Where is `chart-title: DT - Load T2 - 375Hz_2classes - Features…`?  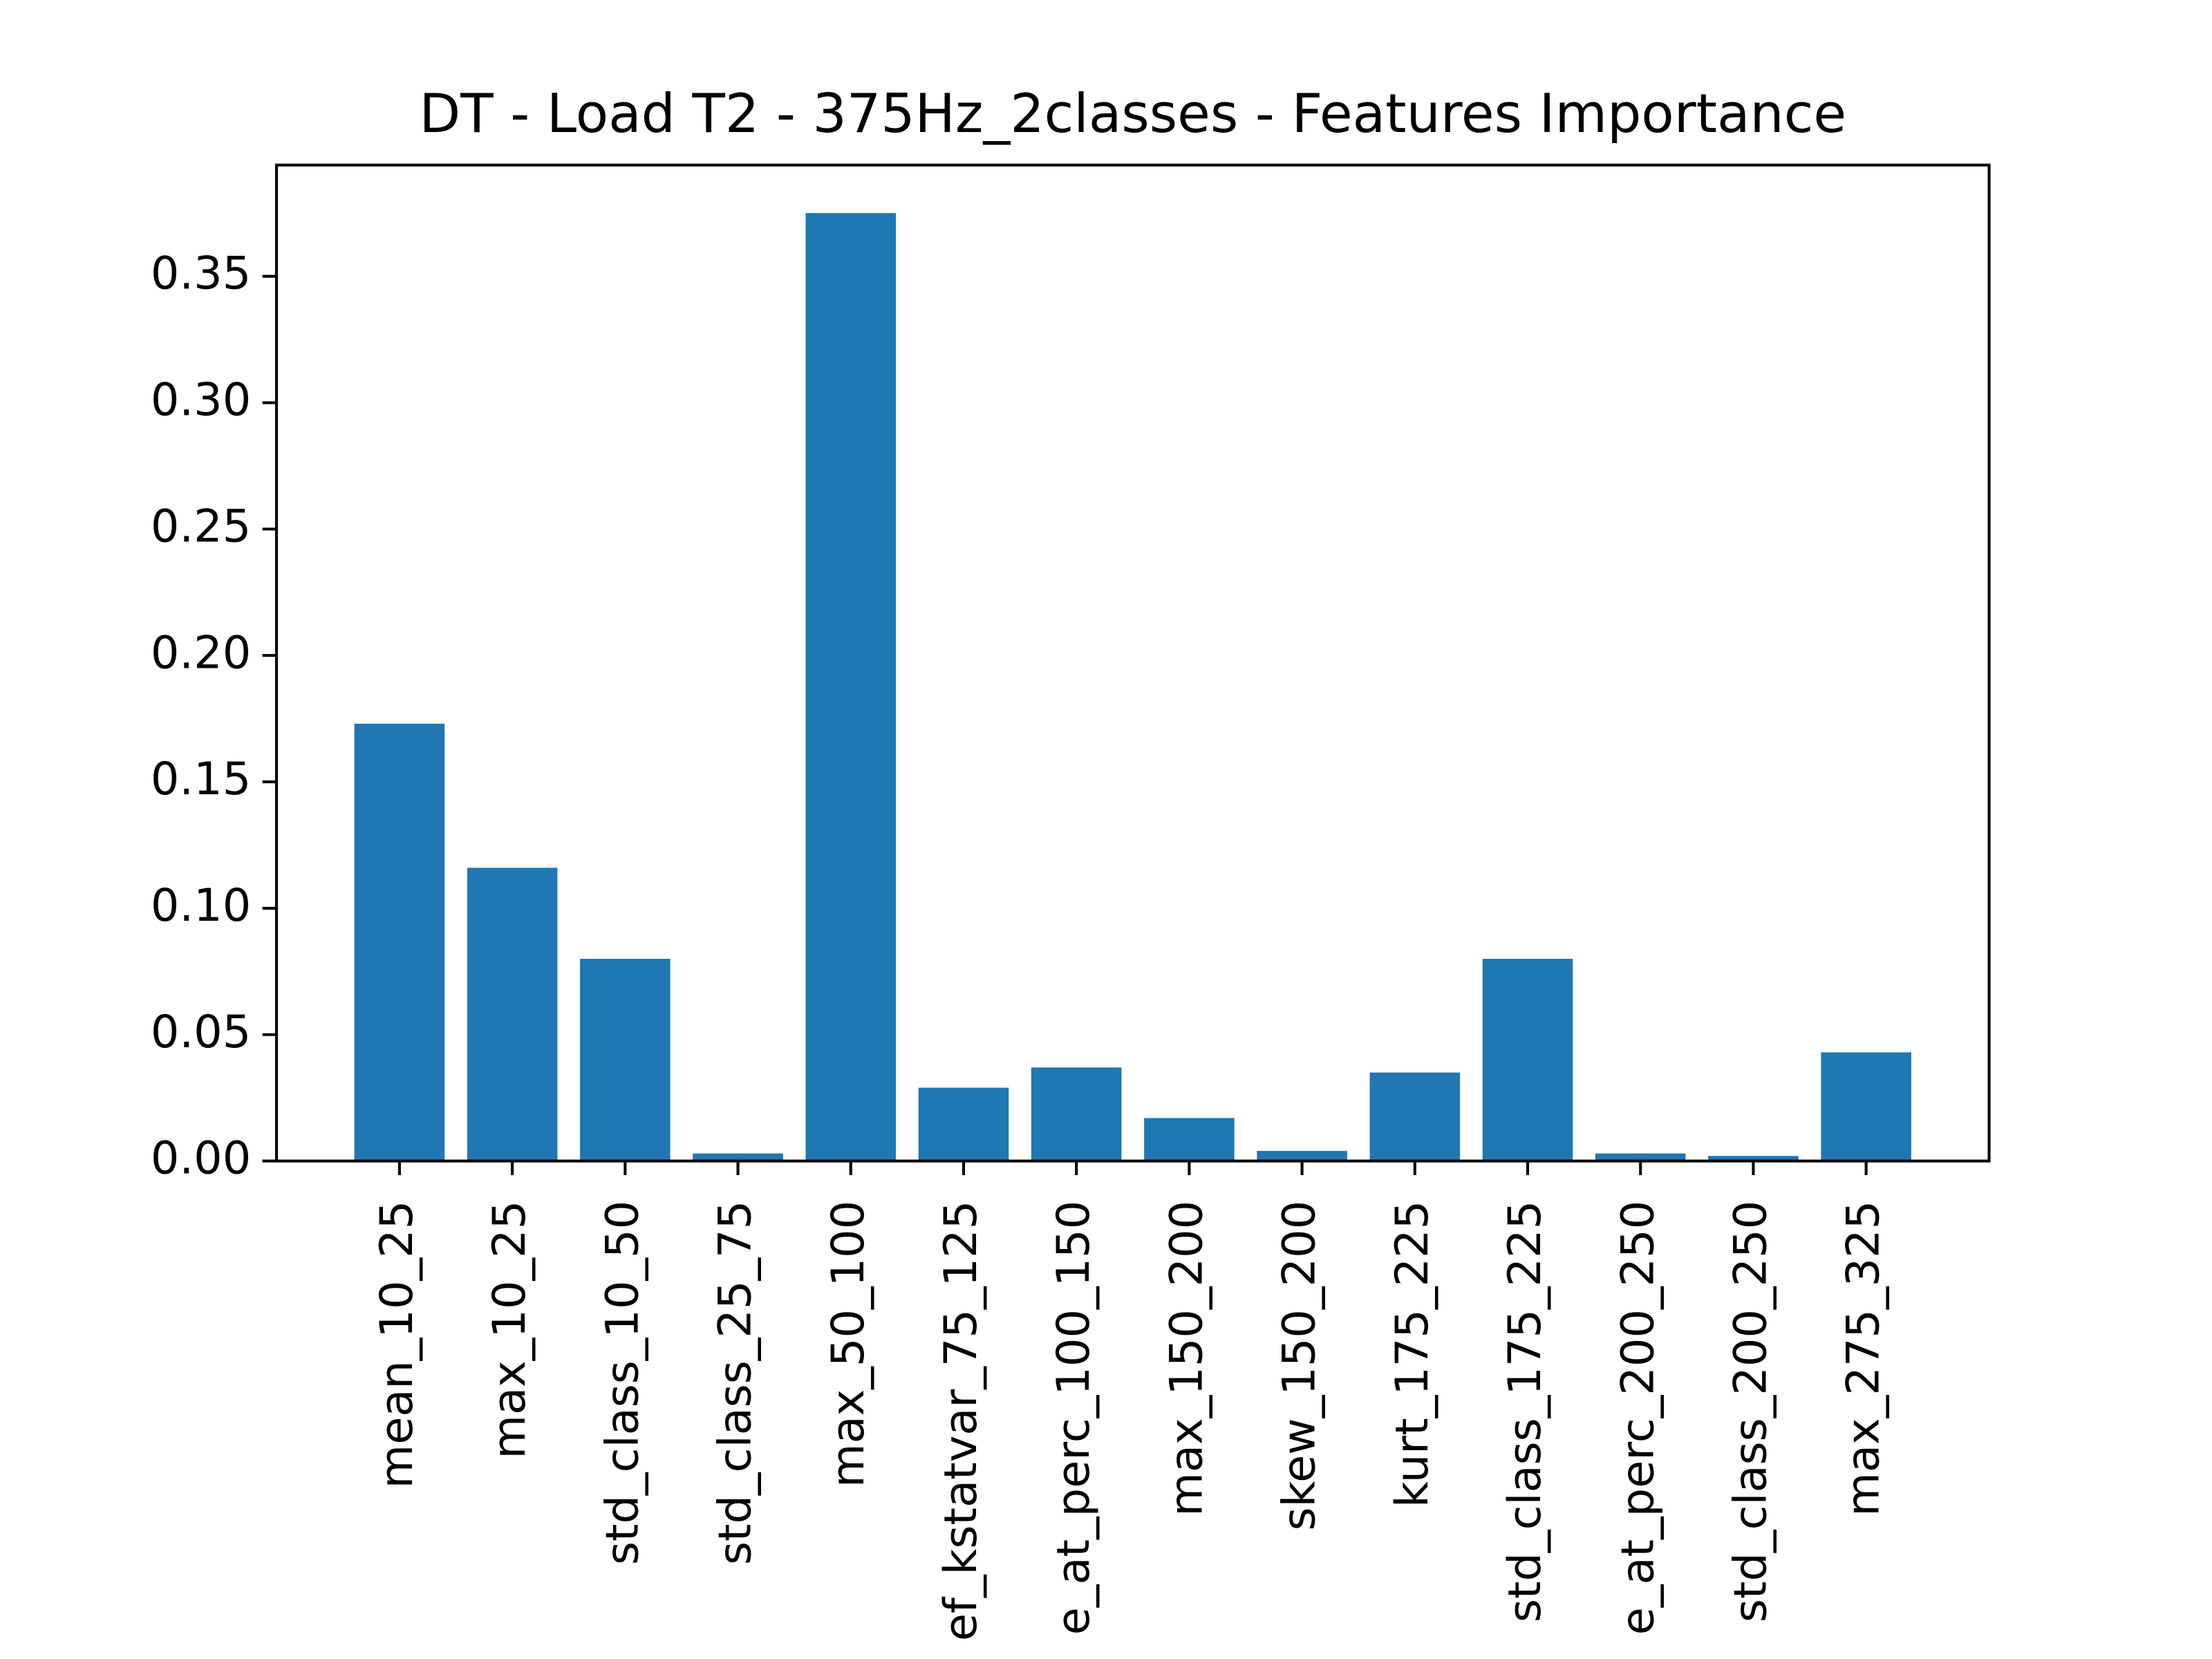
chart-title: DT - Load T2 - 375Hz_2classes - Features… is located at coordinates (1133, 114).